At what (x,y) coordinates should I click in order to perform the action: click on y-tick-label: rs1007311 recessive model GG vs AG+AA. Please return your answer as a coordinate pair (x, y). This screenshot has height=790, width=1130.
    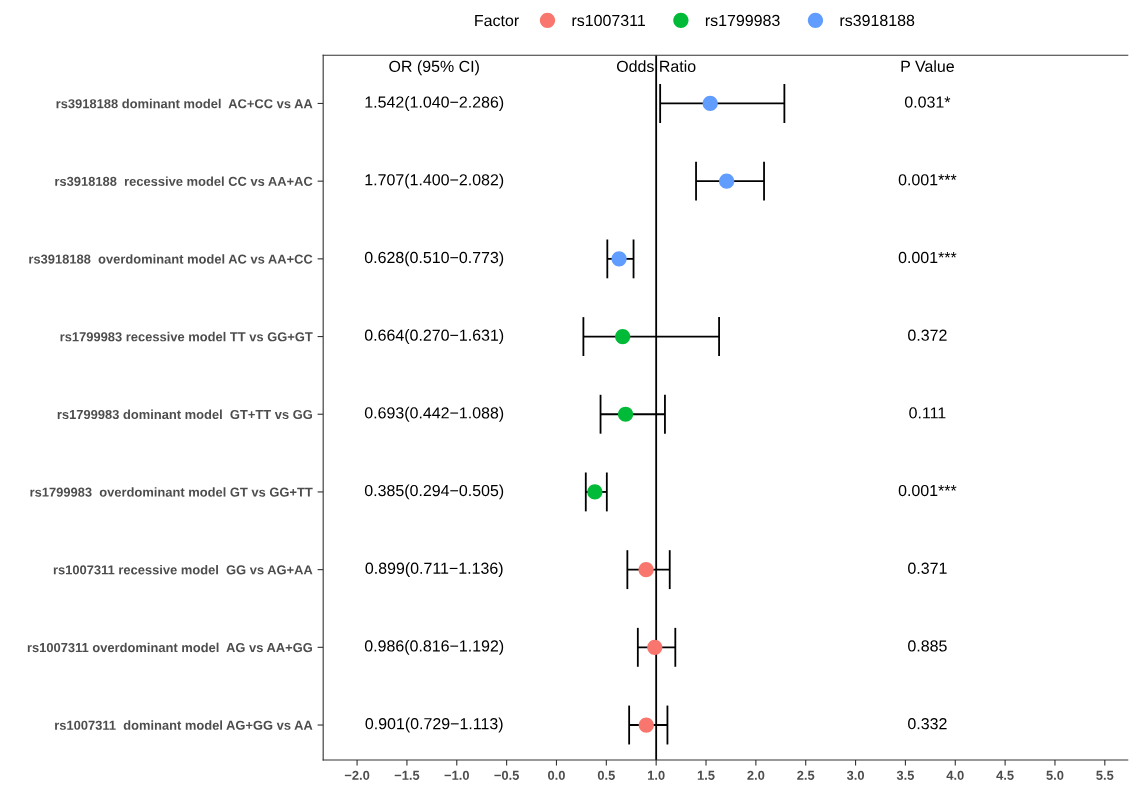
    Looking at the image, I should click on (183, 569).